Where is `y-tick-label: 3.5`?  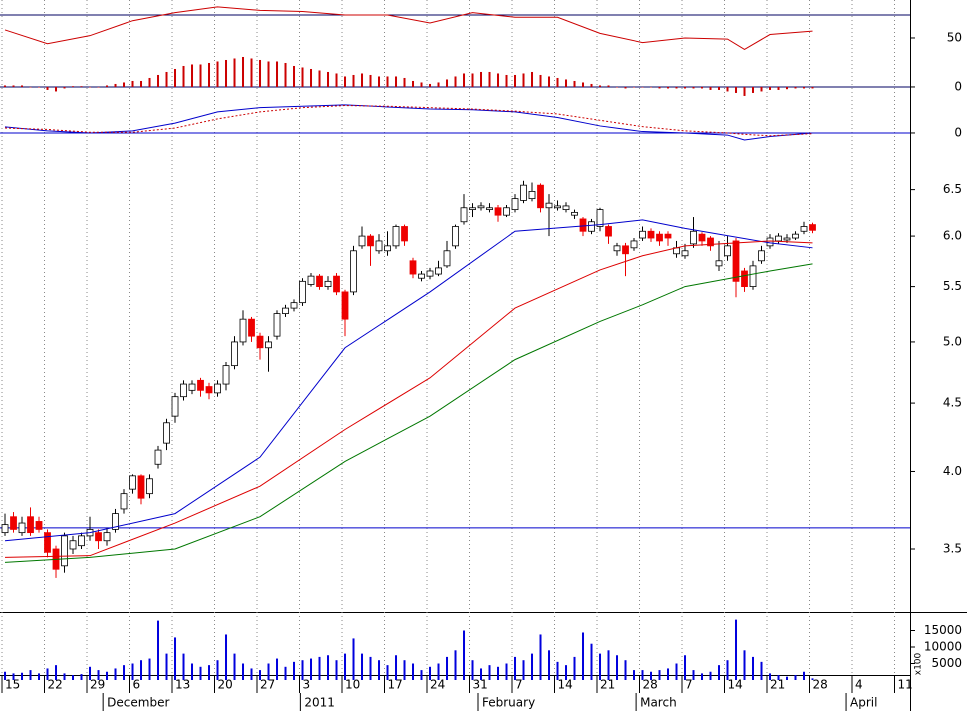 y-tick-label: 3.5 is located at coordinates (952, 548).